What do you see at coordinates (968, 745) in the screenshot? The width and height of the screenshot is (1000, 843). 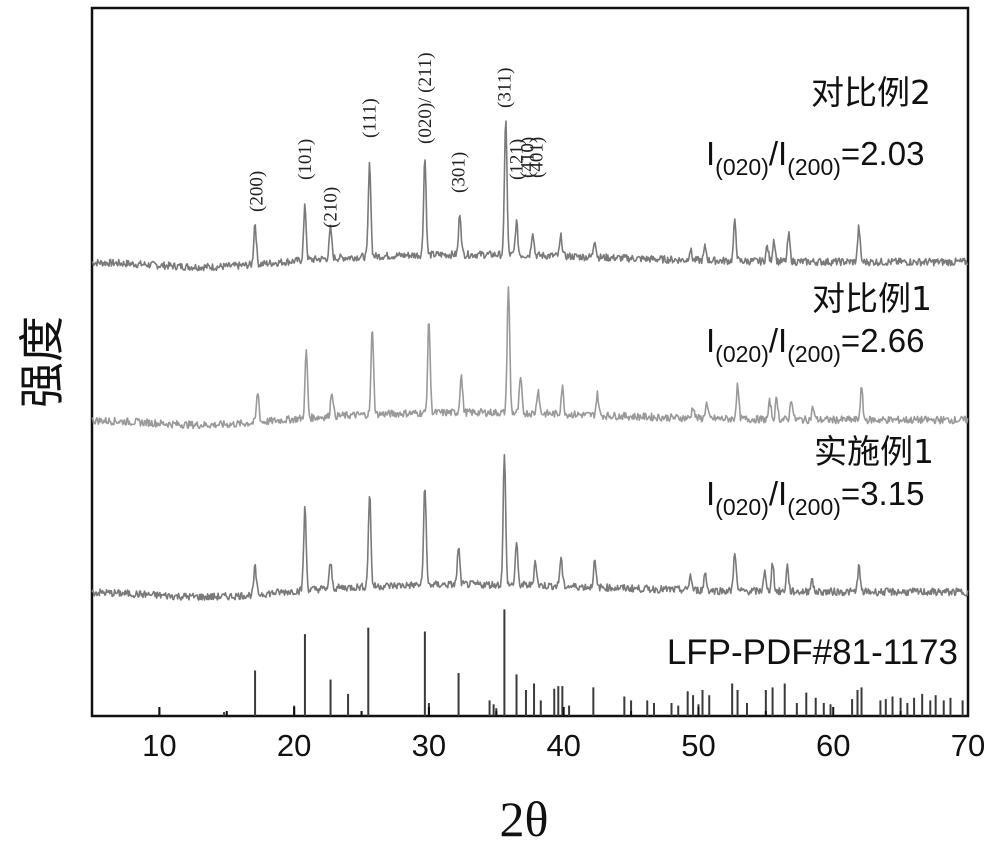 I see `x-tick-label: 70` at bounding box center [968, 745].